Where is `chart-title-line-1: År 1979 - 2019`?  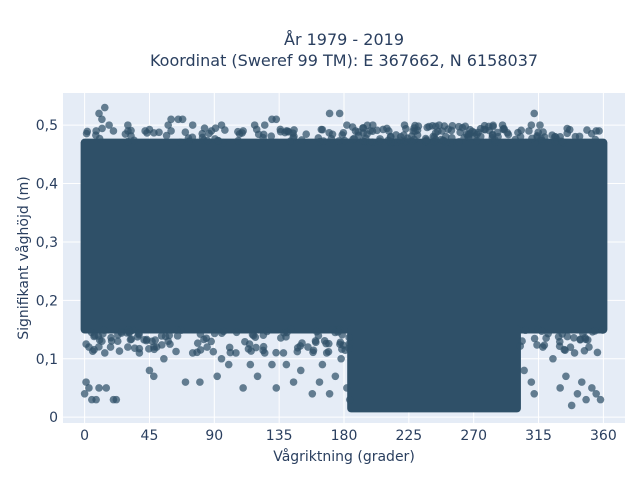
chart-title-line-1: År 1979 - 2019 is located at coordinates (344, 39).